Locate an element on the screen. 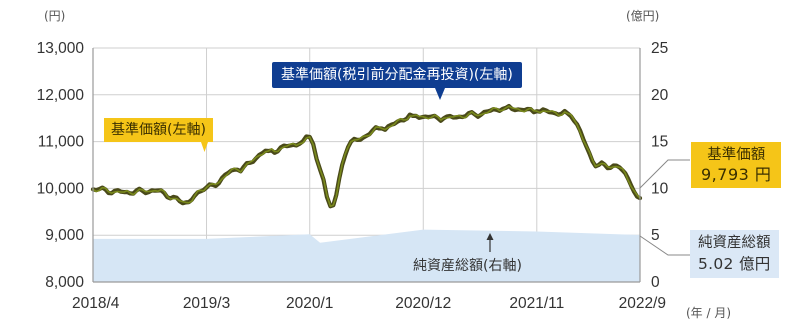 The height and width of the screenshot is (325, 800). right-axis-tick-label: 0 is located at coordinates (655, 282).